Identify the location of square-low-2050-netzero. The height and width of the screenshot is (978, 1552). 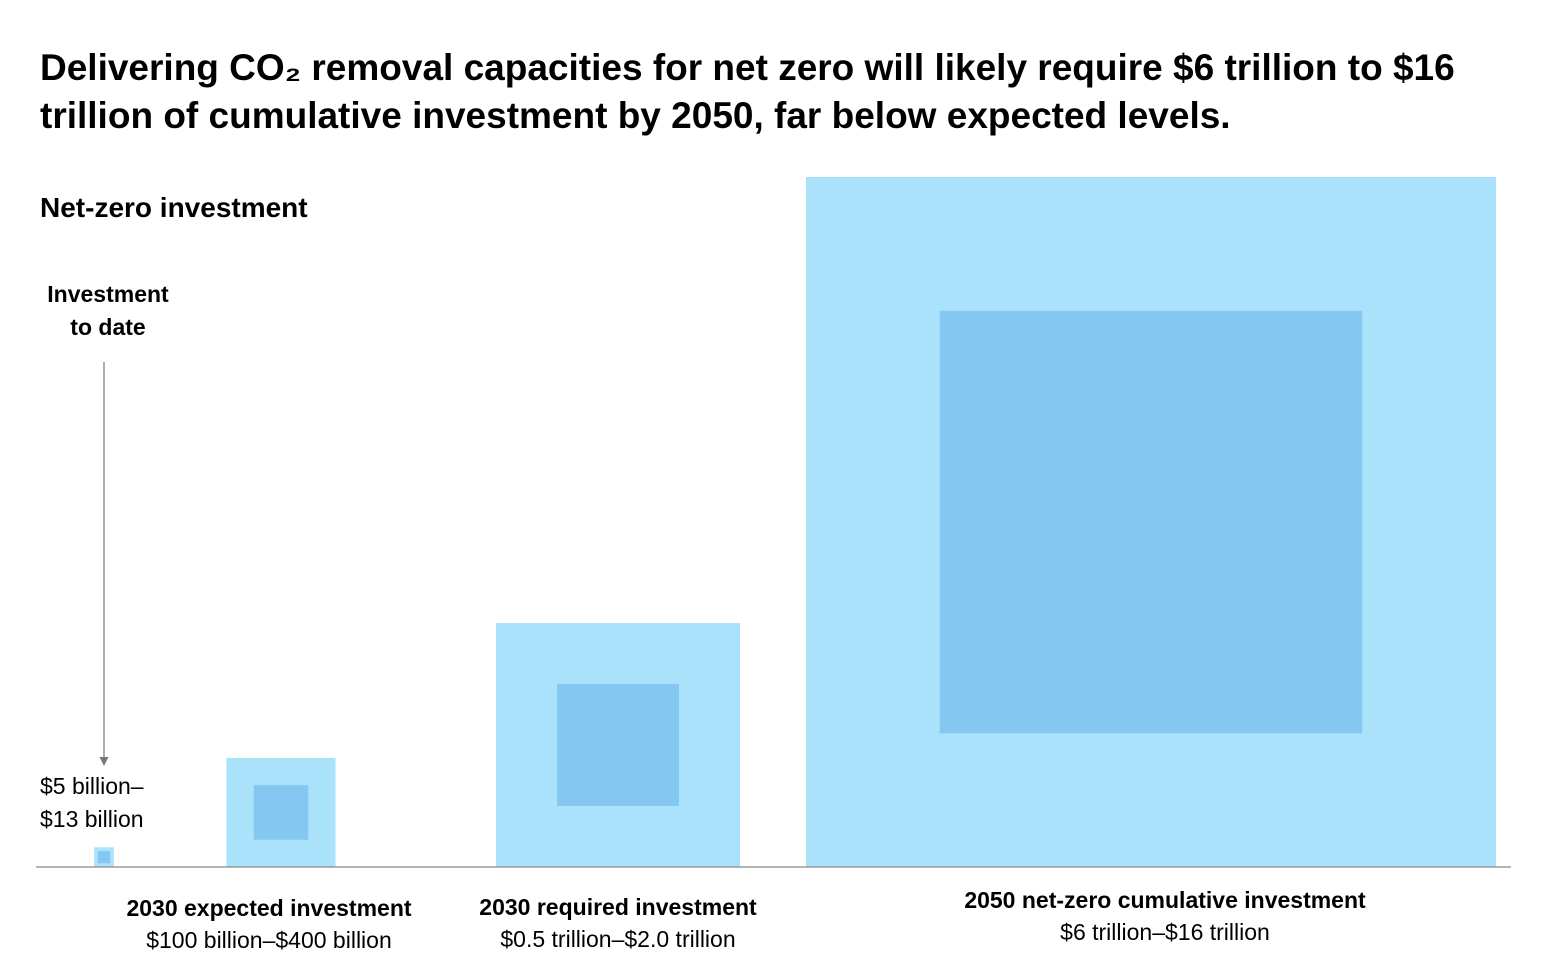
(1151, 522).